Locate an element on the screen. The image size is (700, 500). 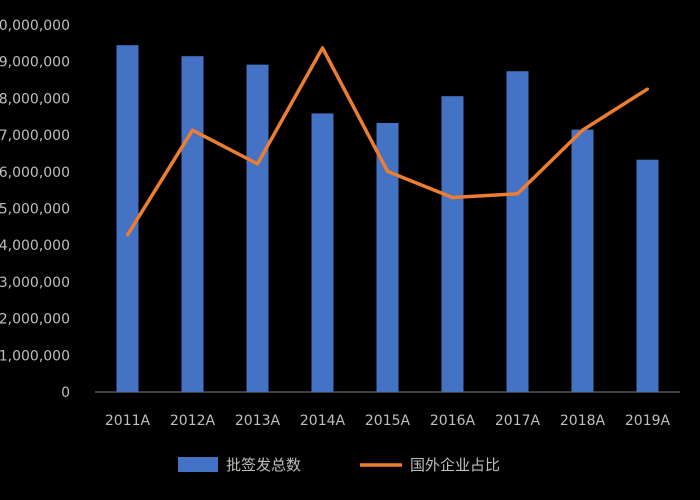
x-tick-label: 2014A is located at coordinates (323, 421).